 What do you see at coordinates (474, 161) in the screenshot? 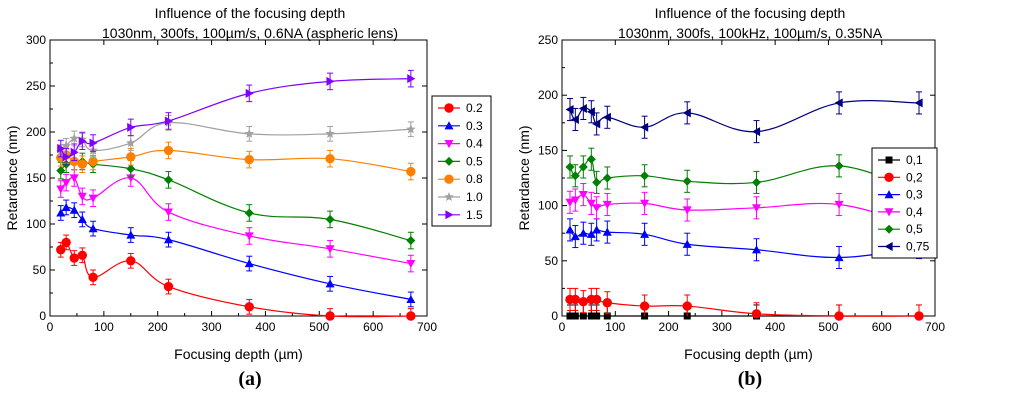
I see `legend-label: 0.5` at bounding box center [474, 161].